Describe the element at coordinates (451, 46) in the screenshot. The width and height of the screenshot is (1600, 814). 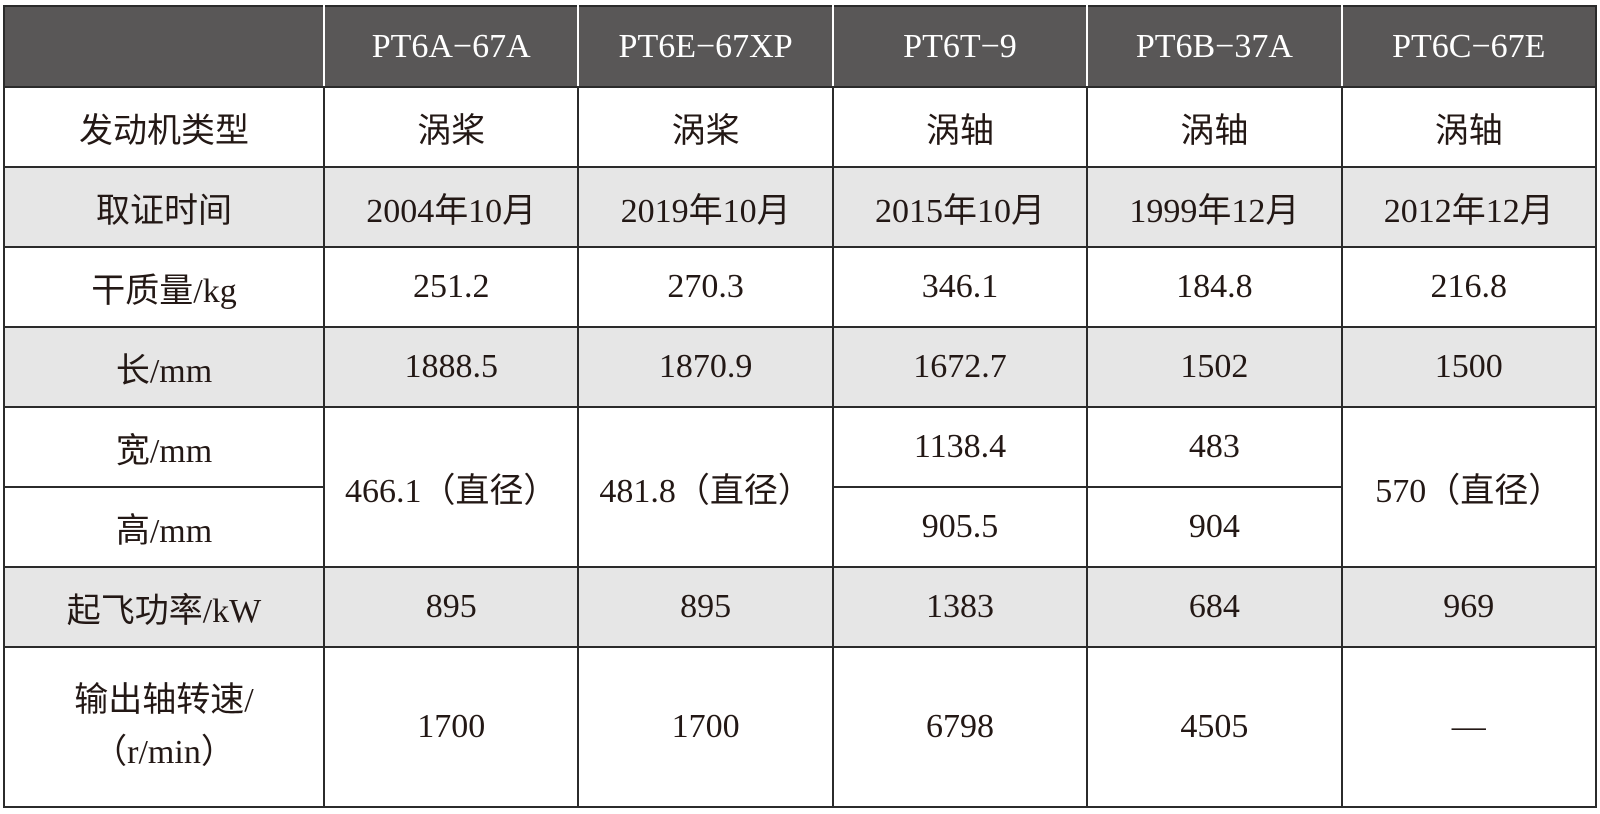
I see `header-cell: PT6A−67A` at that location.